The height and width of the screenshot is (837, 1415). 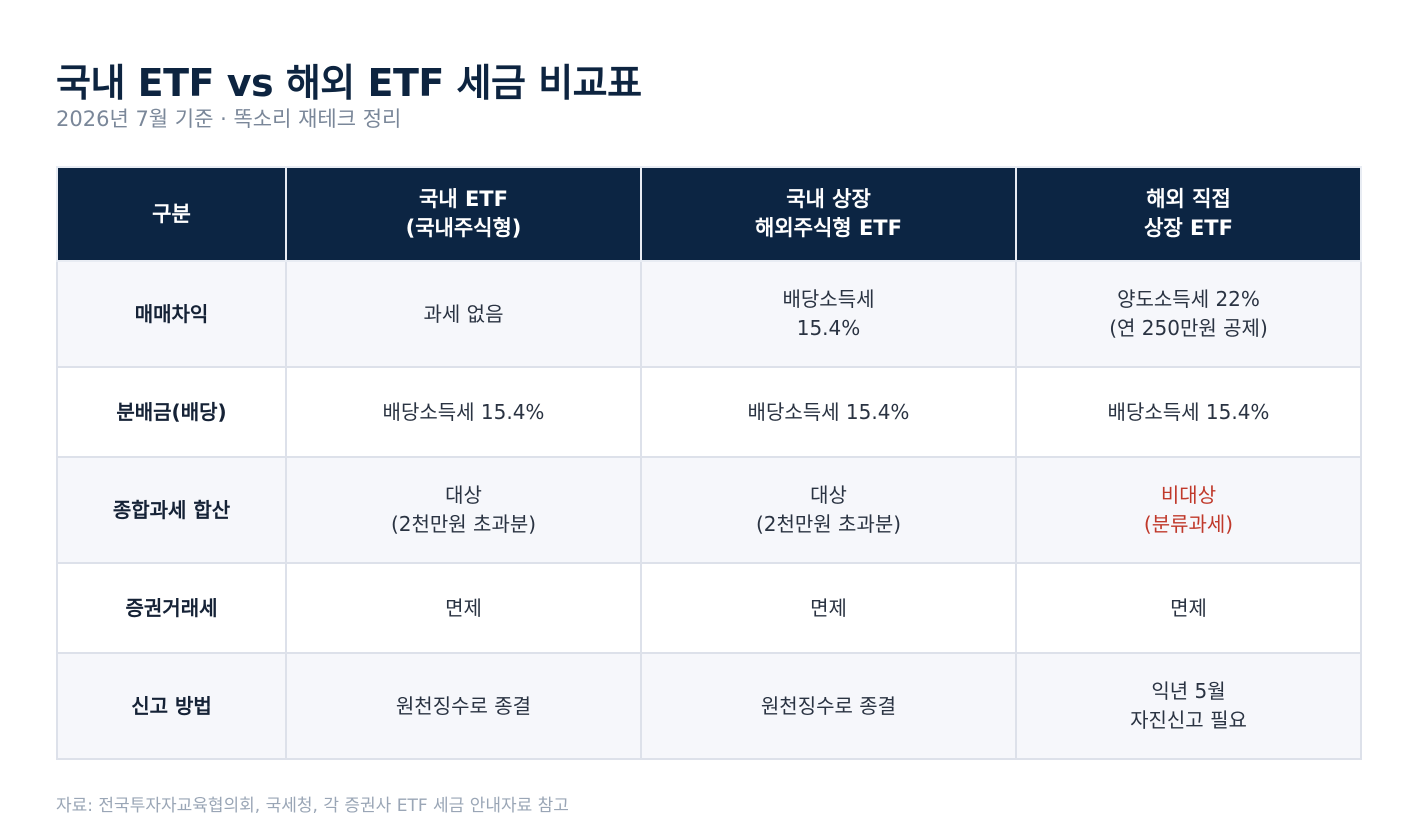 What do you see at coordinates (828, 214) in the screenshot?
I see `header-domestic-listed-foreign-etf: 국내 상장 해외주식형 ETF` at bounding box center [828, 214].